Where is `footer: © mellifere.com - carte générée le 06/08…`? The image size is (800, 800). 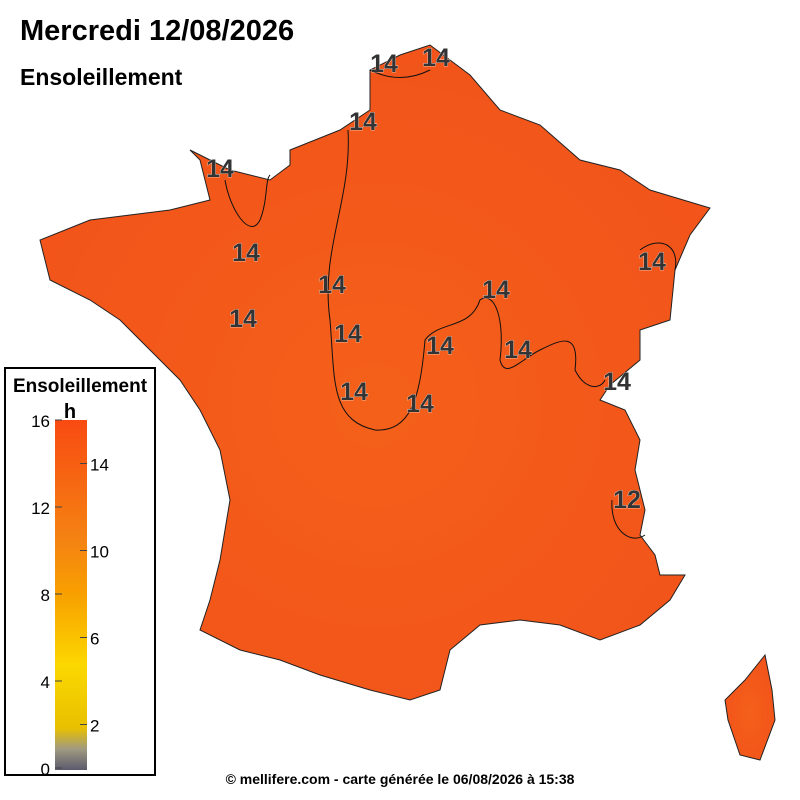 footer: © mellifere.com - carte générée le 06/08… is located at coordinates (400, 779).